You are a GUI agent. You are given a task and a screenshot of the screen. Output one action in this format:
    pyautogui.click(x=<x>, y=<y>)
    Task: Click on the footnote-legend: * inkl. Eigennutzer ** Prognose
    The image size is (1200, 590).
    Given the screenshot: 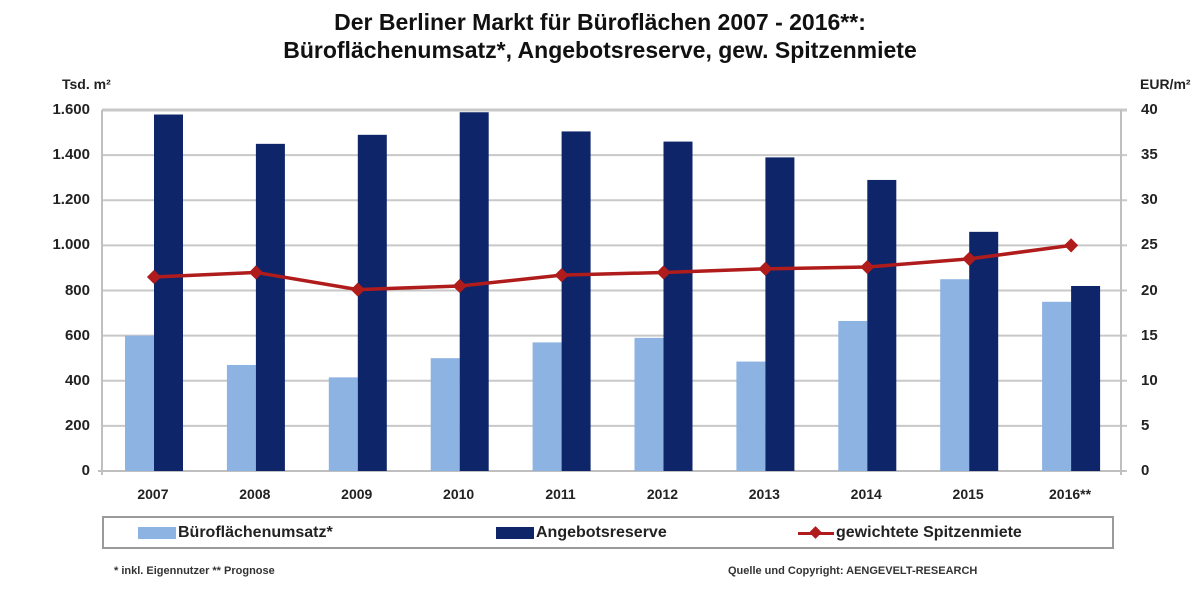 What is the action you would take?
    pyautogui.click(x=194, y=571)
    